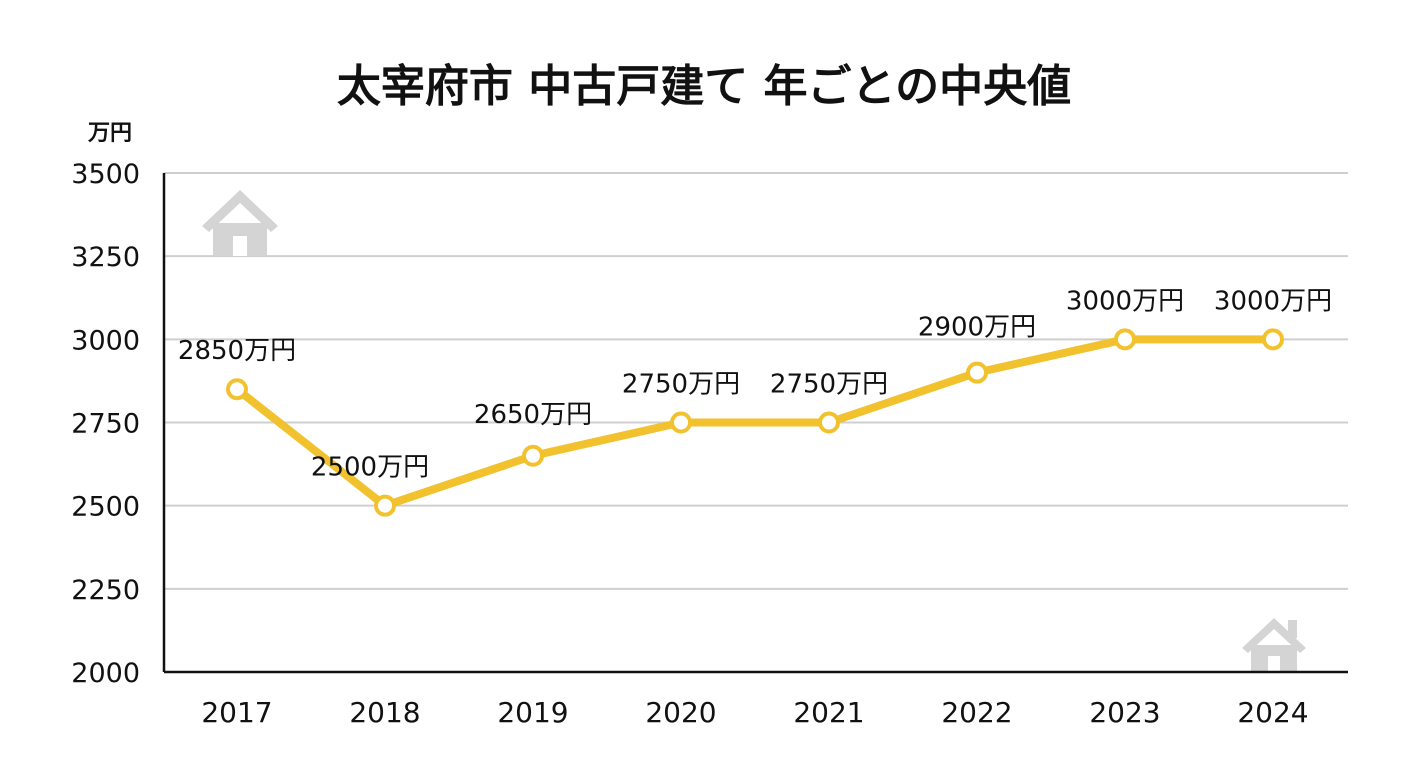 Image resolution: width=1408 pixels, height=772 pixels. I want to click on y-tick-label: 3500, so click(105, 174).